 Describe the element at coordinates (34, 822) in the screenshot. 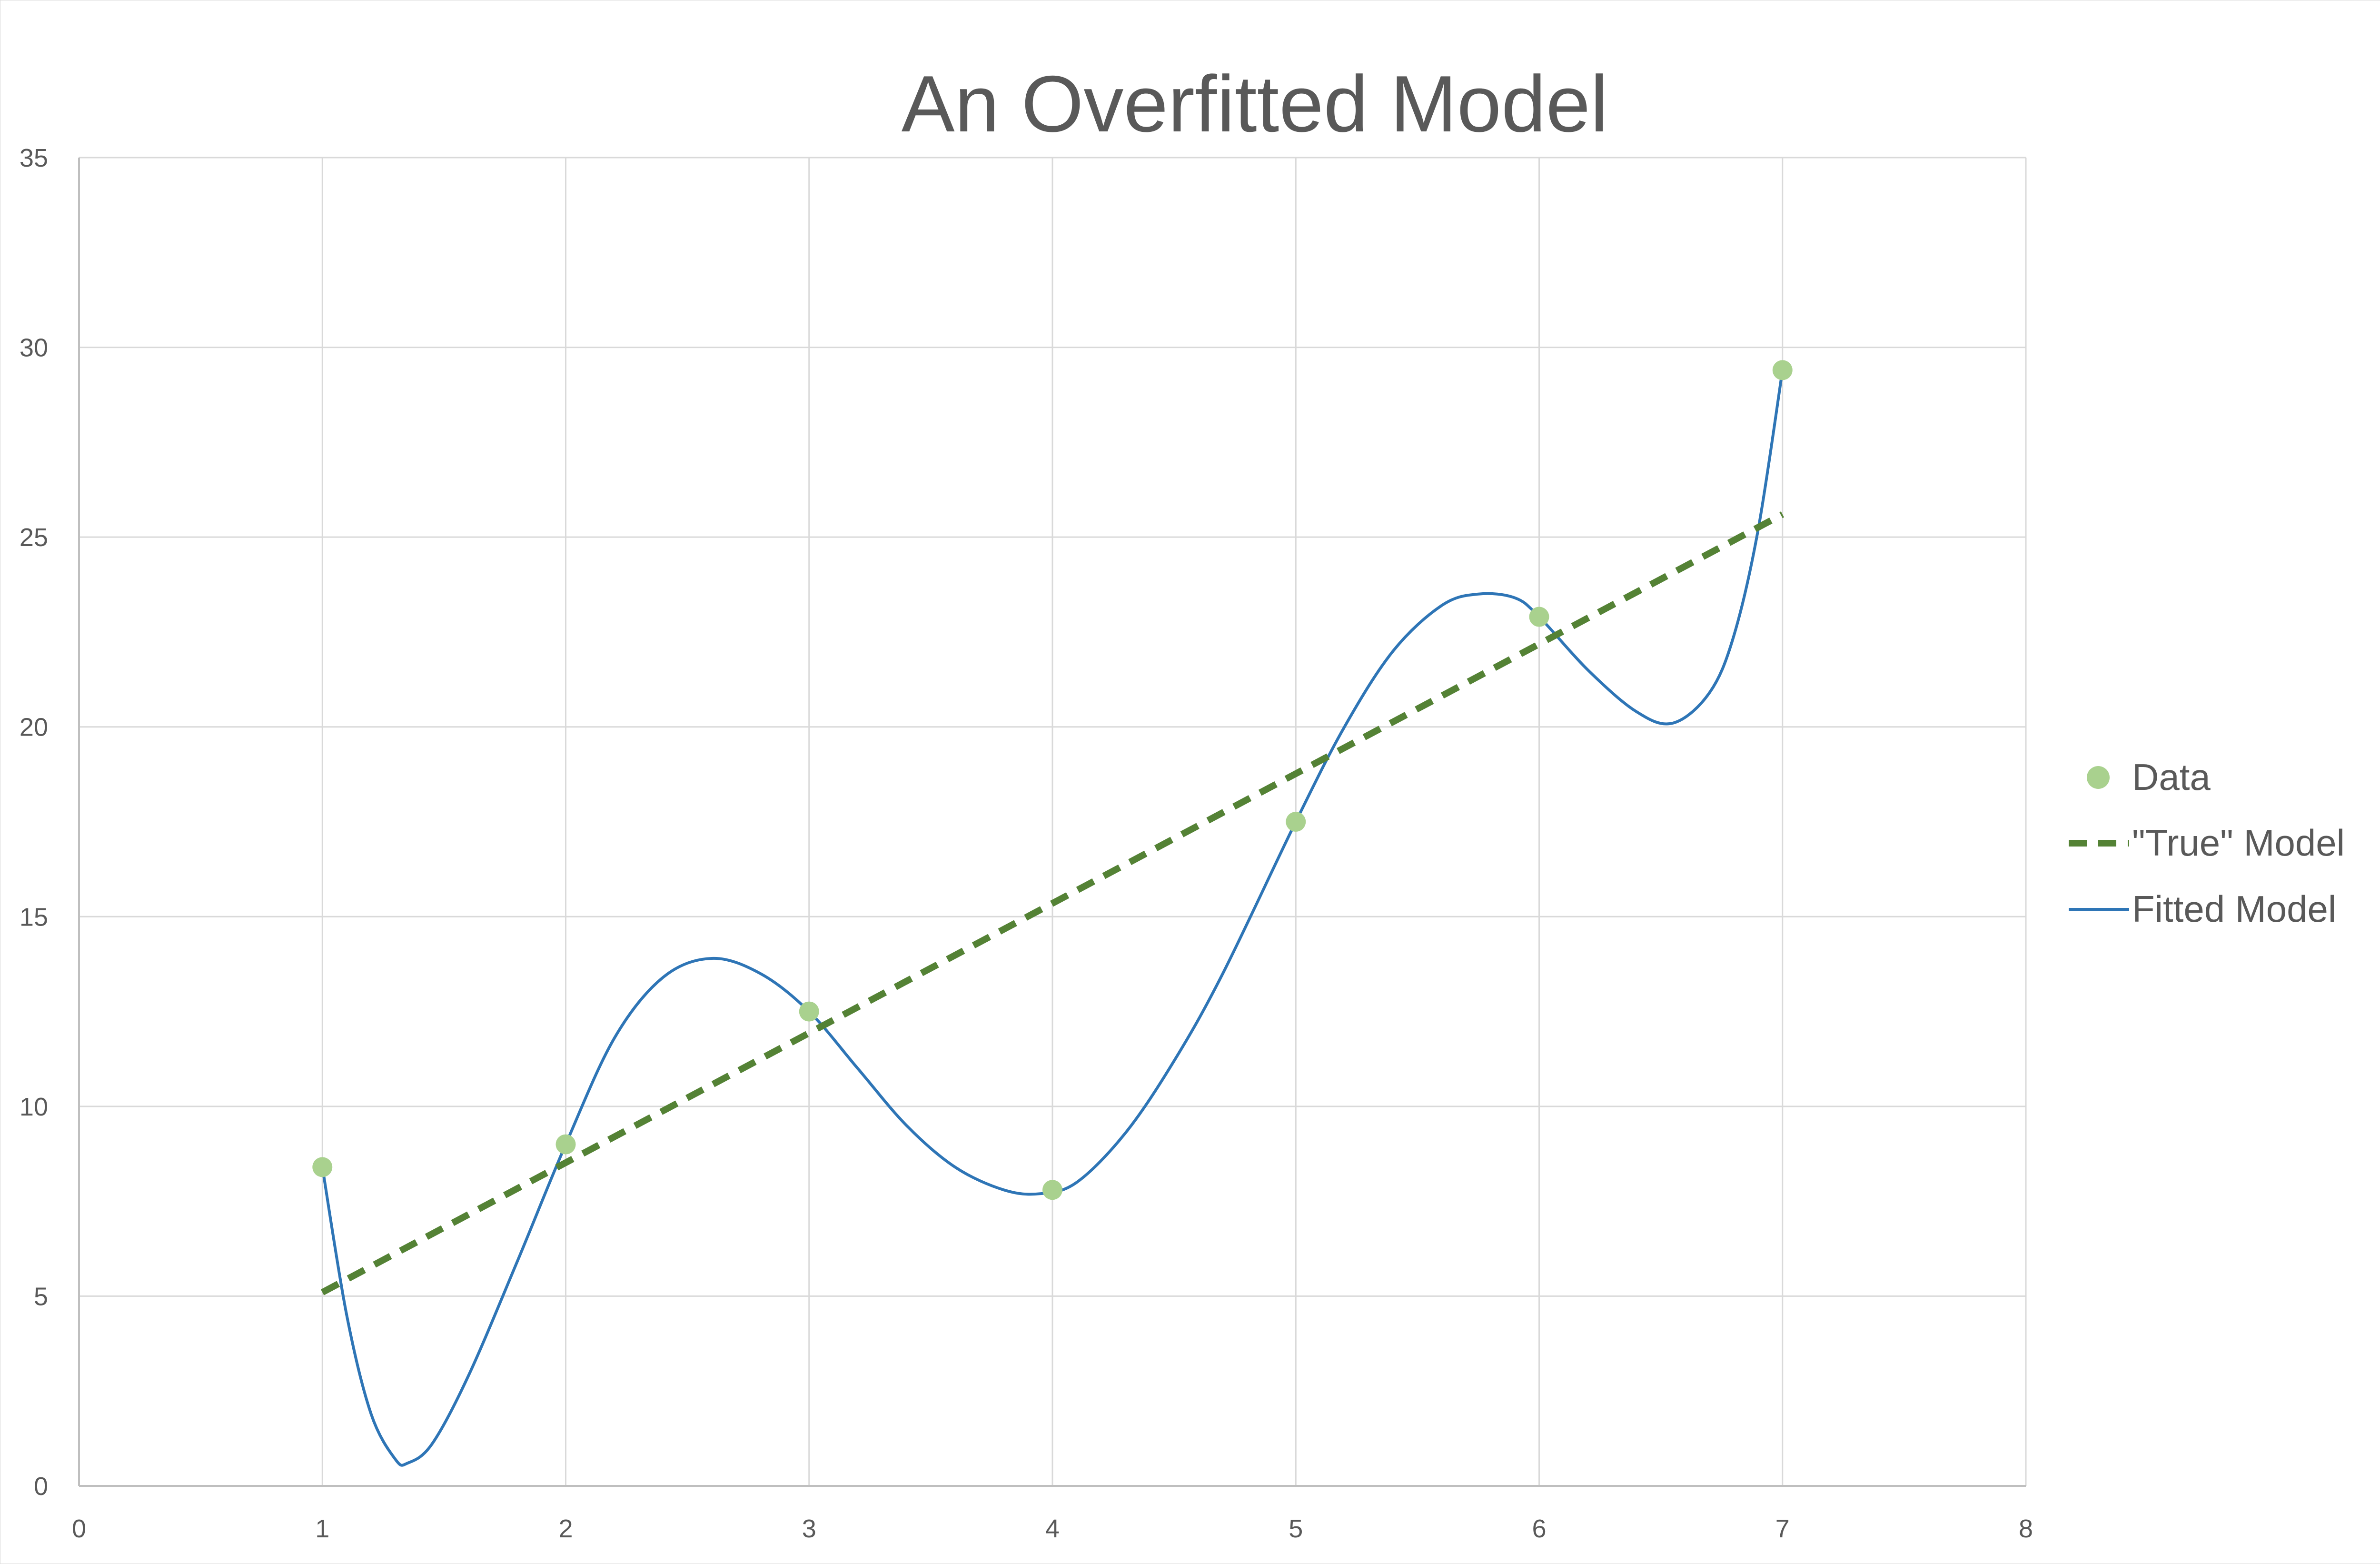

I see `y-axis-tick-labels: 0 5 10 15 20 25 30 35` at that location.